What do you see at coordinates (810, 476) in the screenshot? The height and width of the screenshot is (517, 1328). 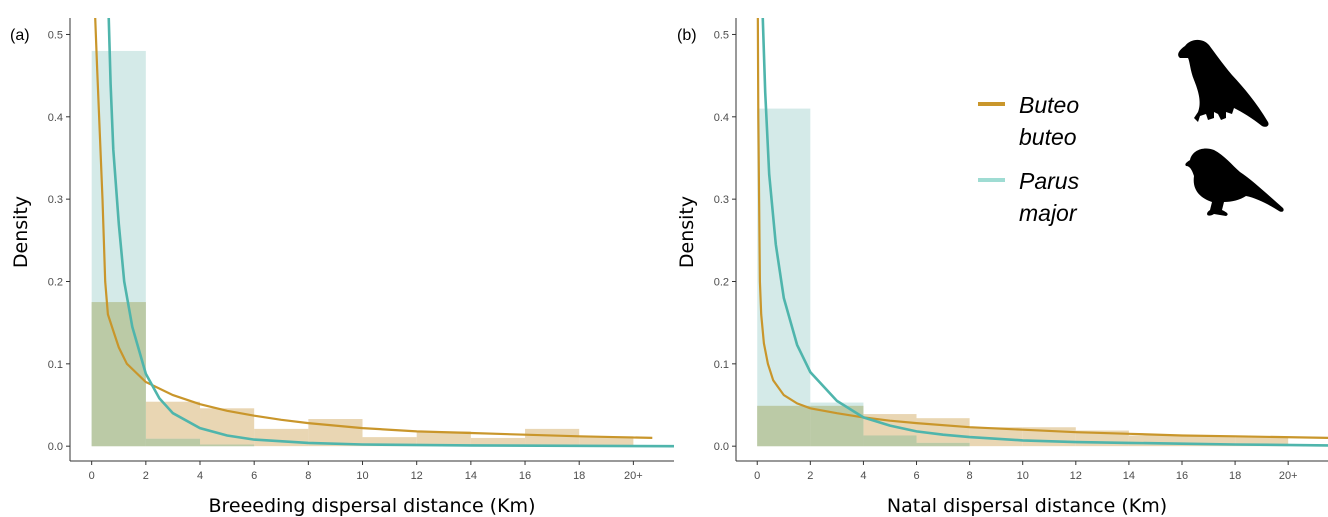 I see `x-tick-label-b-1: 2` at bounding box center [810, 476].